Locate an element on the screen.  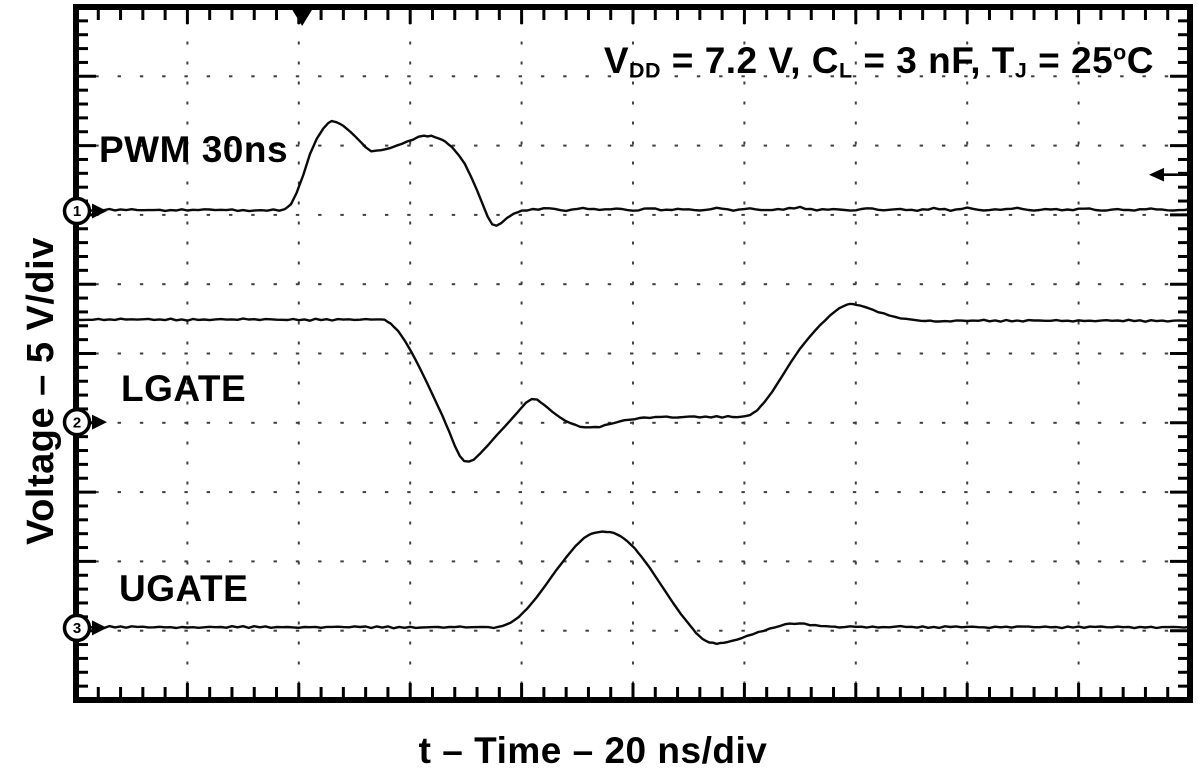
conditions-segment: C is located at coordinates (1140, 60).